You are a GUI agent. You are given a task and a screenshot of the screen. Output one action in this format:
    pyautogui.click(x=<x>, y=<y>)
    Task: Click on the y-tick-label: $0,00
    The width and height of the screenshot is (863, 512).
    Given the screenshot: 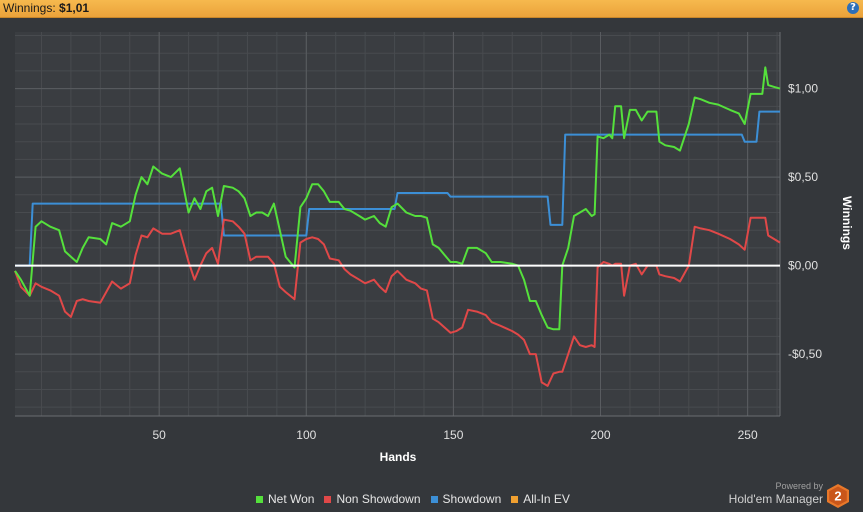 What is the action you would take?
    pyautogui.click(x=803, y=266)
    